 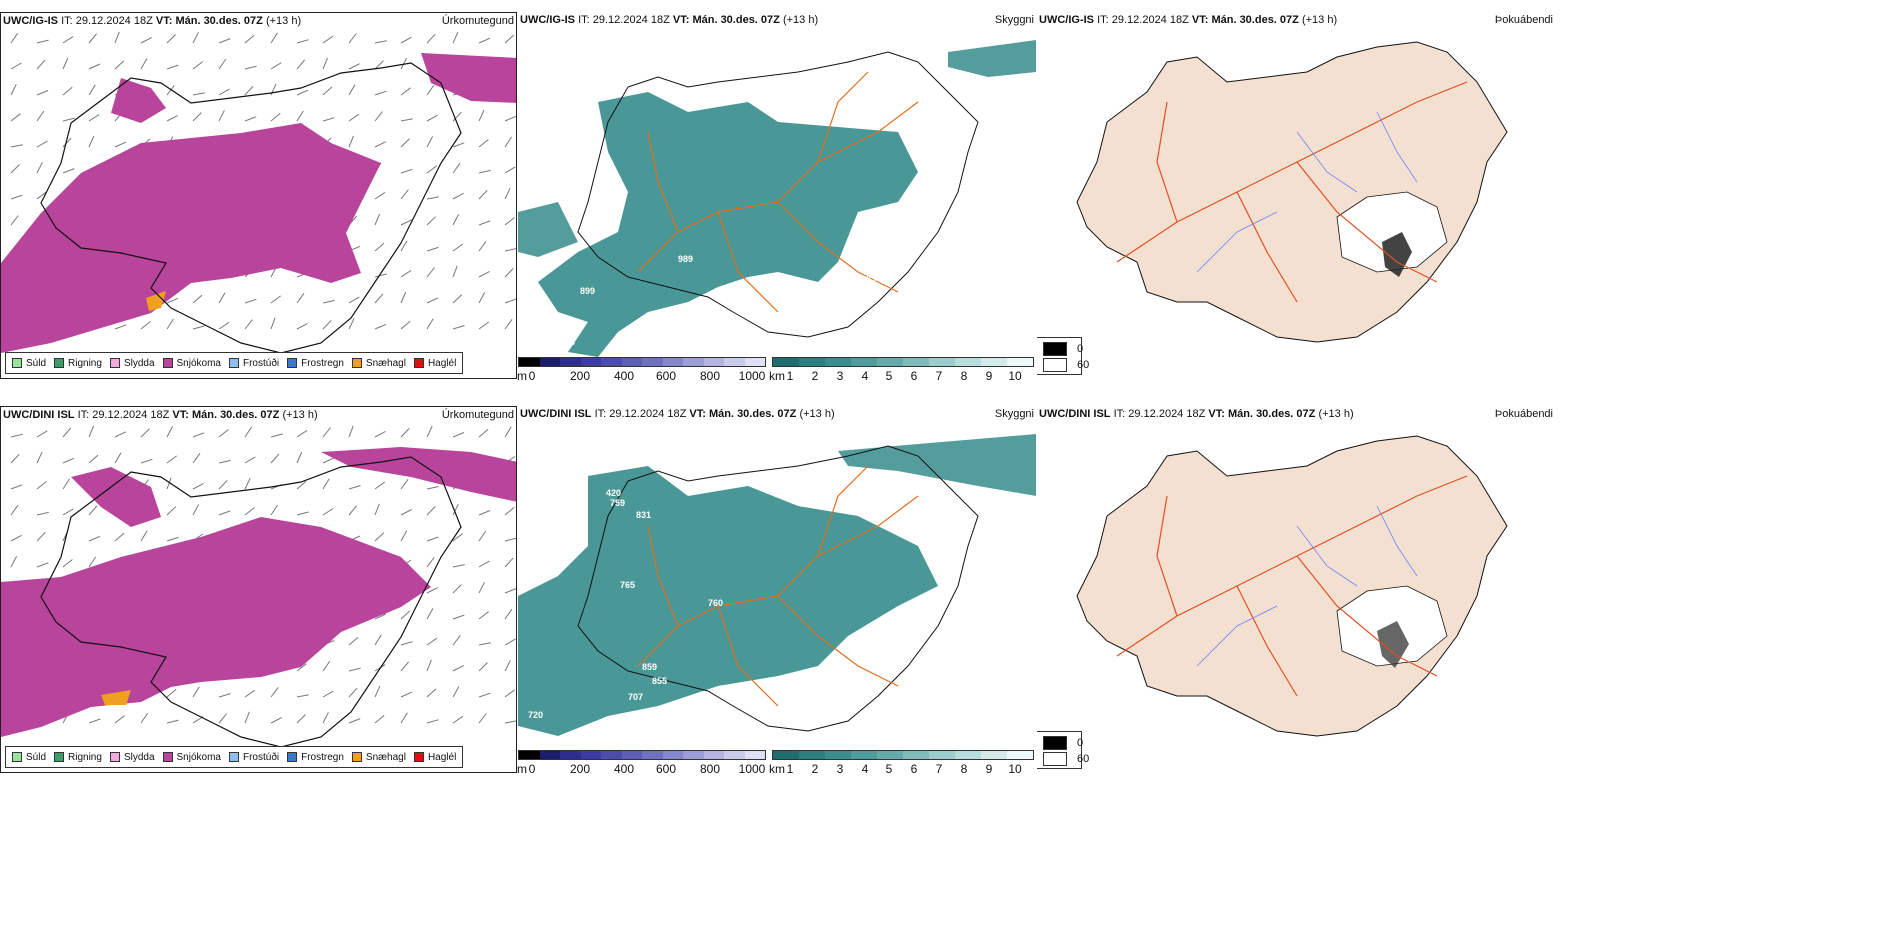 What do you see at coordinates (666, 376) in the screenshot?
I see `cbar-tick: 600` at bounding box center [666, 376].